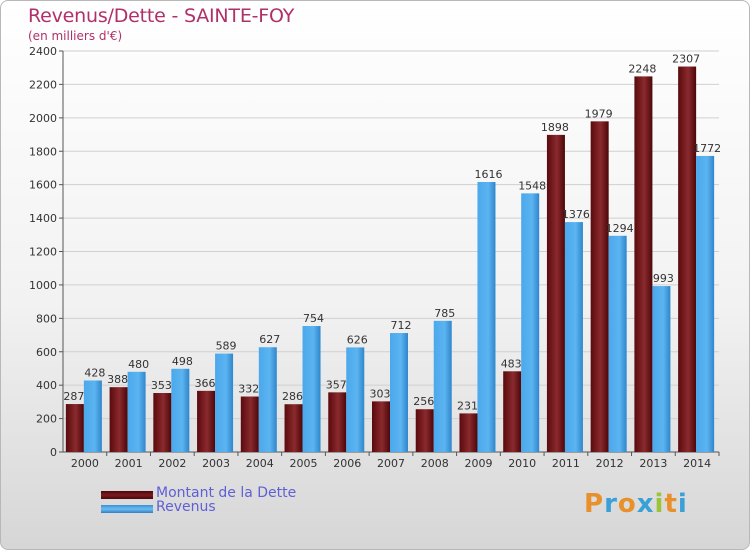 This screenshot has width=750, height=550. Describe the element at coordinates (391, 463) in the screenshot. I see `x-tick-label: 2007` at that location.